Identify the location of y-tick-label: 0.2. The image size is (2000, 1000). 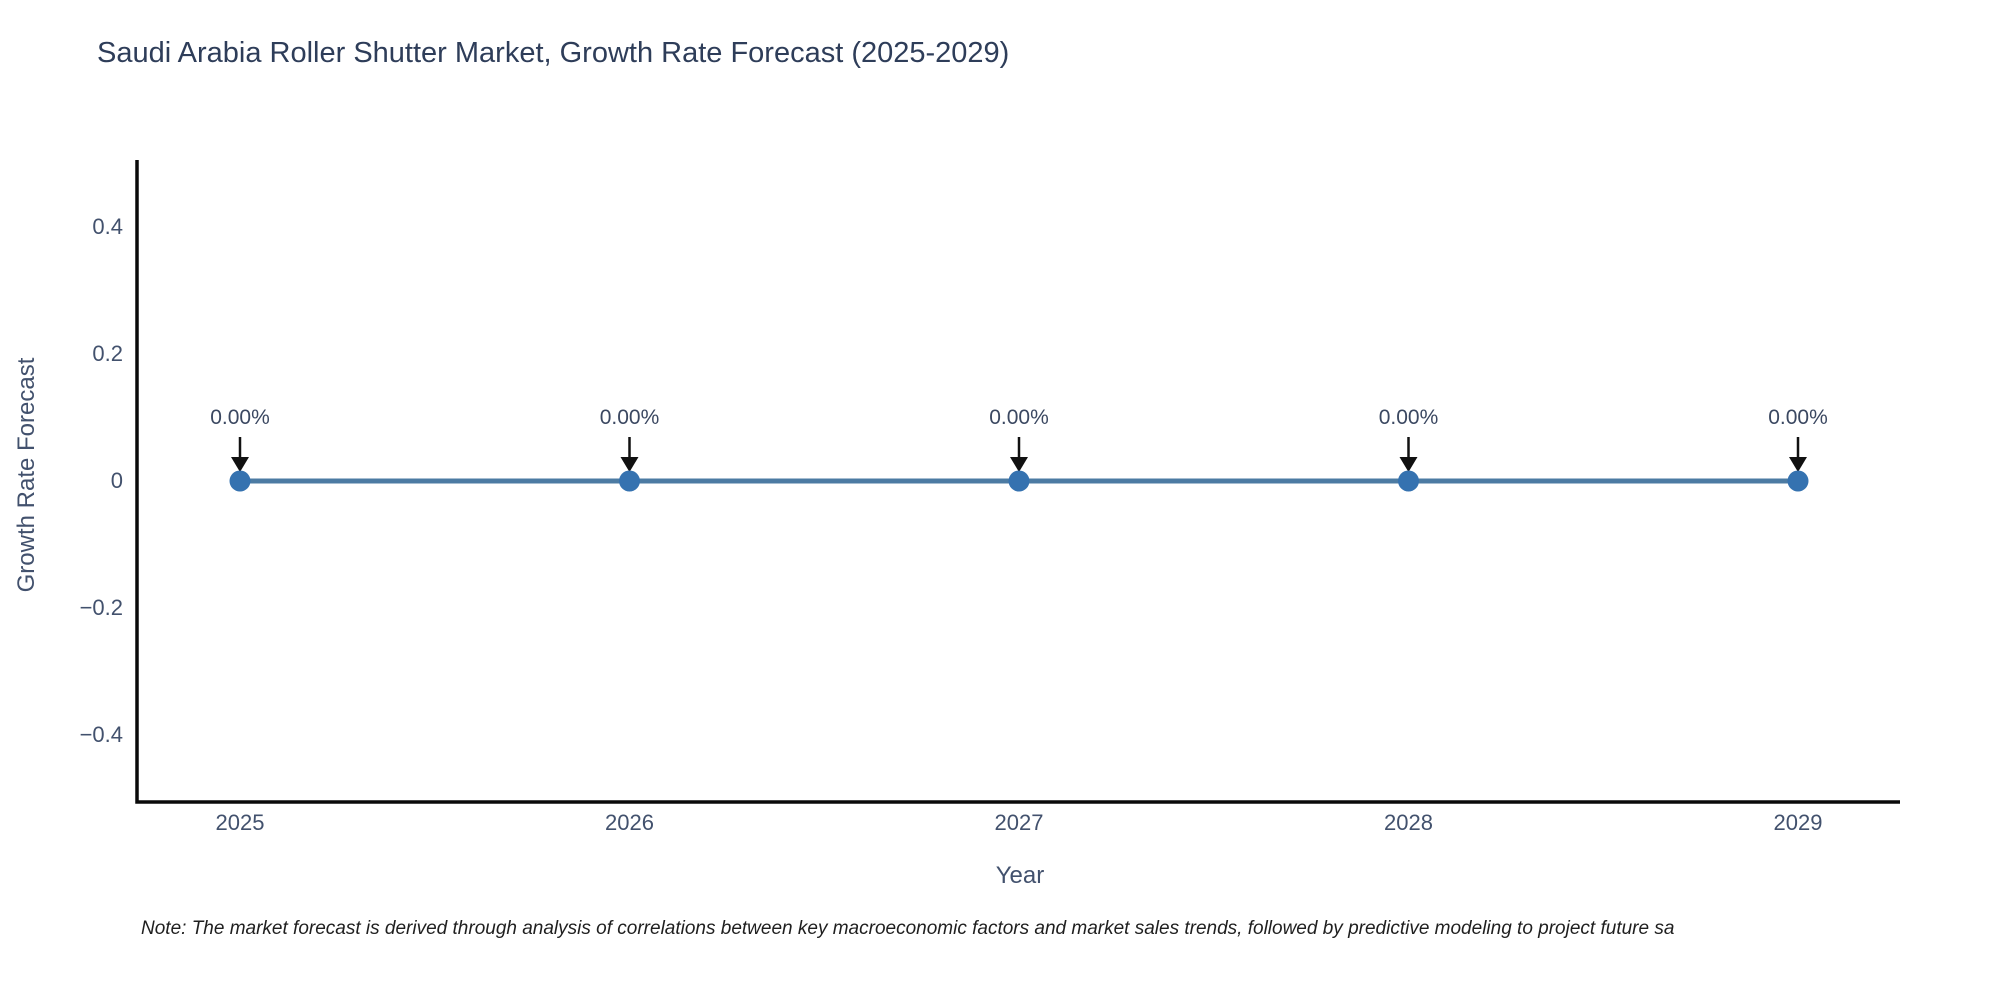
(107, 353).